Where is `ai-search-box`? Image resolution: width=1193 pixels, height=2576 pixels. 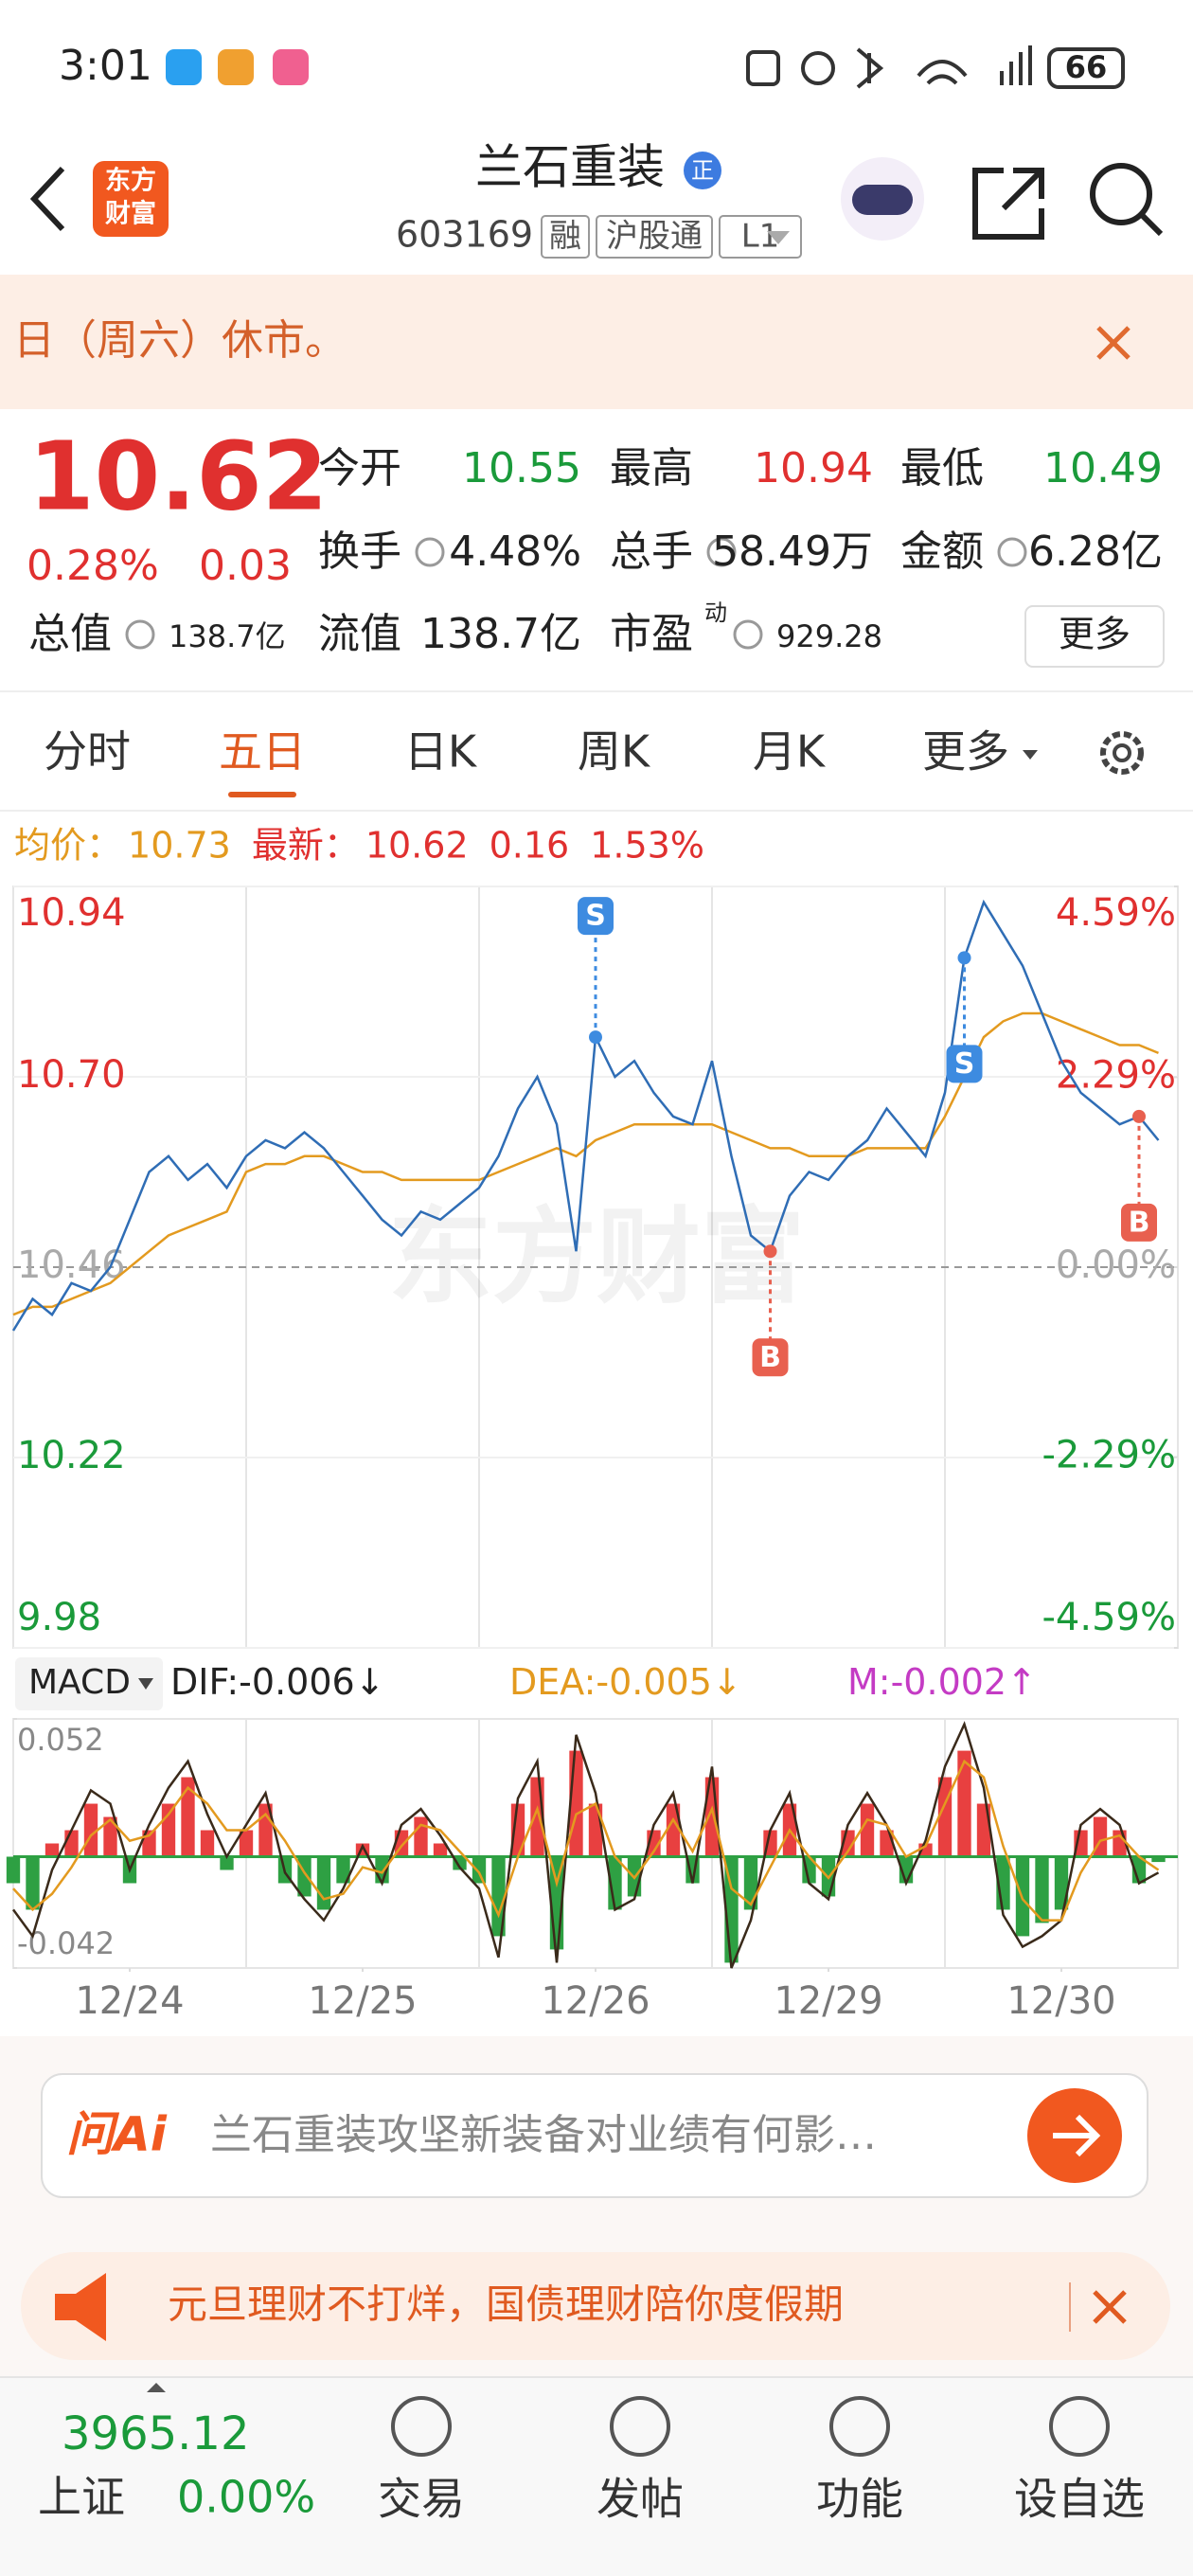 ai-search-box is located at coordinates (594, 2135).